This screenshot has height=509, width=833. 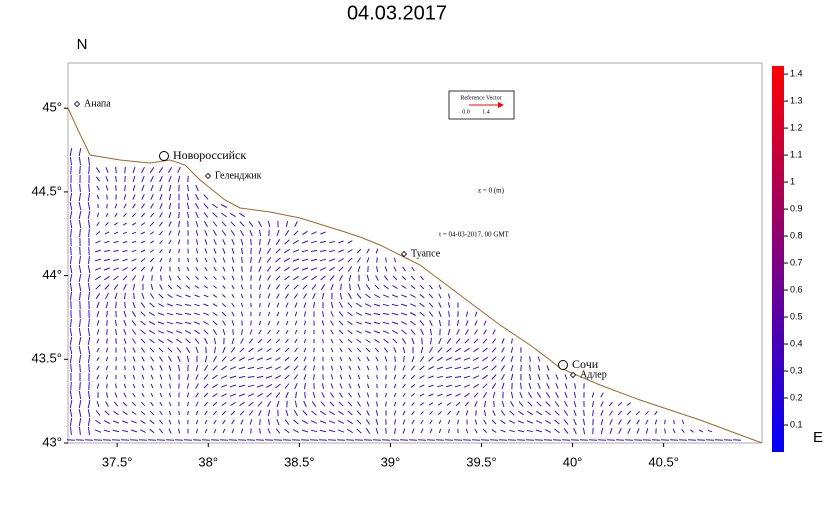 What do you see at coordinates (46, 190) in the screenshot?
I see `y-tick-label: 44.5°` at bounding box center [46, 190].